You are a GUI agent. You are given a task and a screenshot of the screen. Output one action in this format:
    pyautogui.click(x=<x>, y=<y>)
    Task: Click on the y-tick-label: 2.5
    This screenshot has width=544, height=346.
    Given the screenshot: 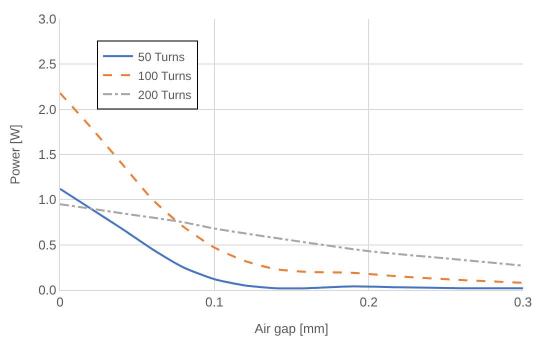 What is the action you would take?
    pyautogui.click(x=47, y=64)
    